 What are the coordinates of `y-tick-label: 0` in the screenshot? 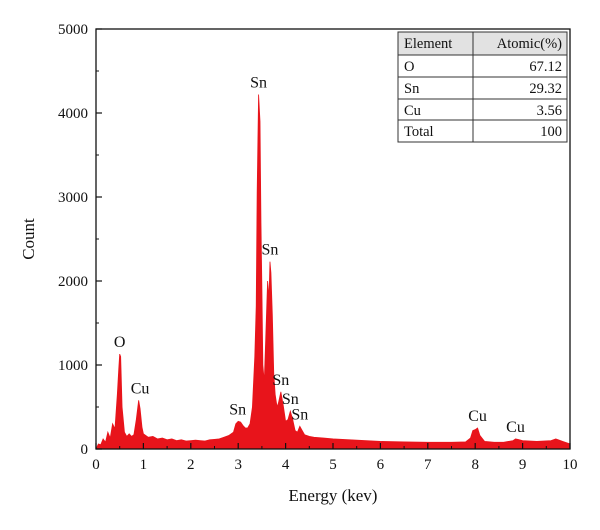 It's located at (85, 450).